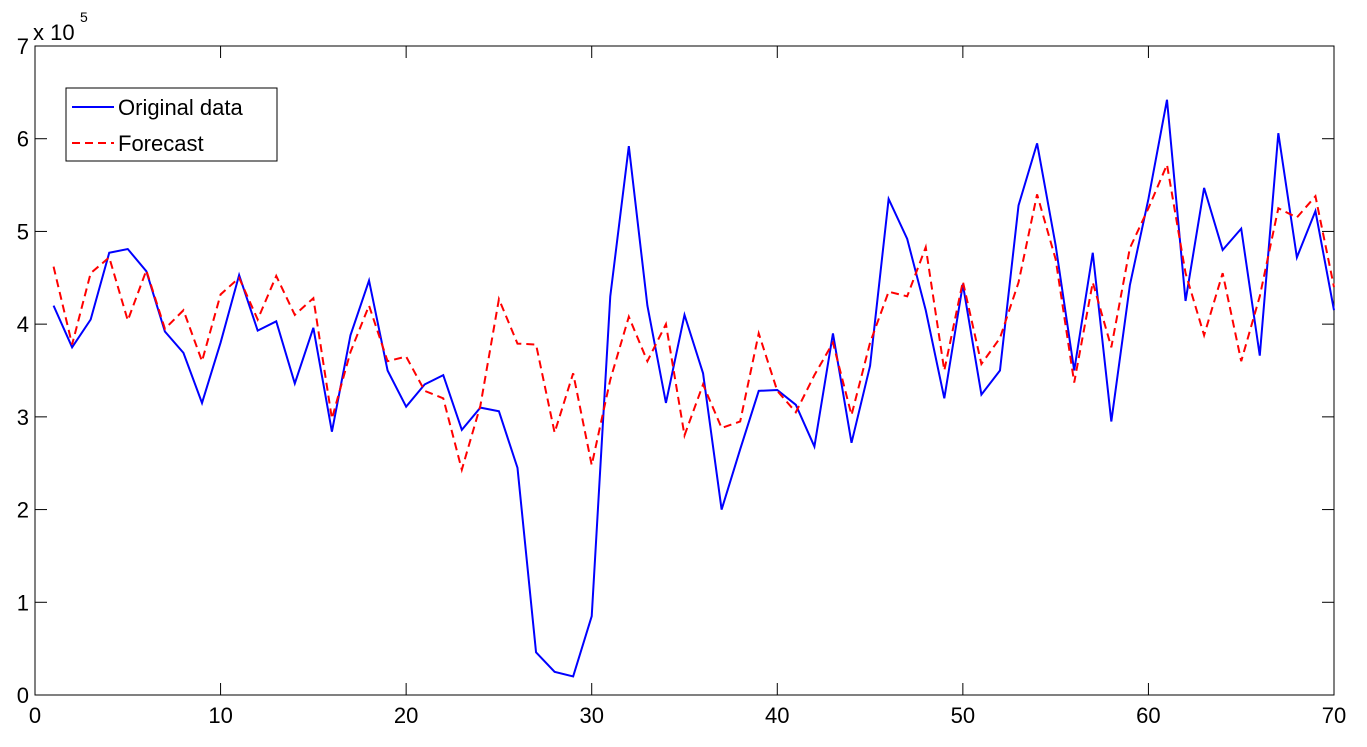  Describe the element at coordinates (171, 124) in the screenshot. I see `legend-box` at that location.